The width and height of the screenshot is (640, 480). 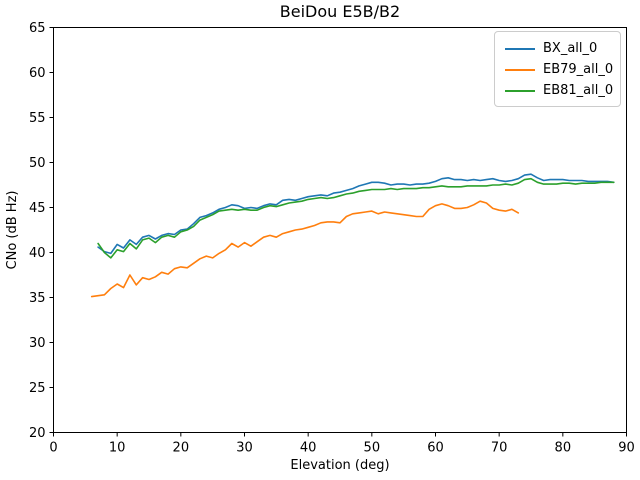 What do you see at coordinates (570, 48) in the screenshot?
I see `legend-label: BX_all_0` at bounding box center [570, 48].